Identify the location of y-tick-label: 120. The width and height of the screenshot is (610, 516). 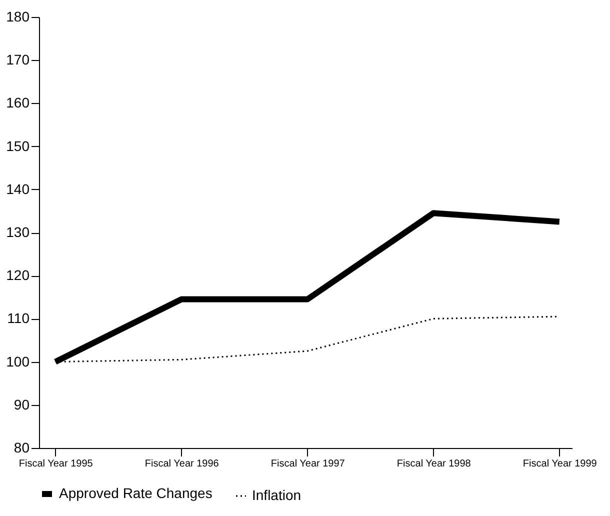
(18, 275).